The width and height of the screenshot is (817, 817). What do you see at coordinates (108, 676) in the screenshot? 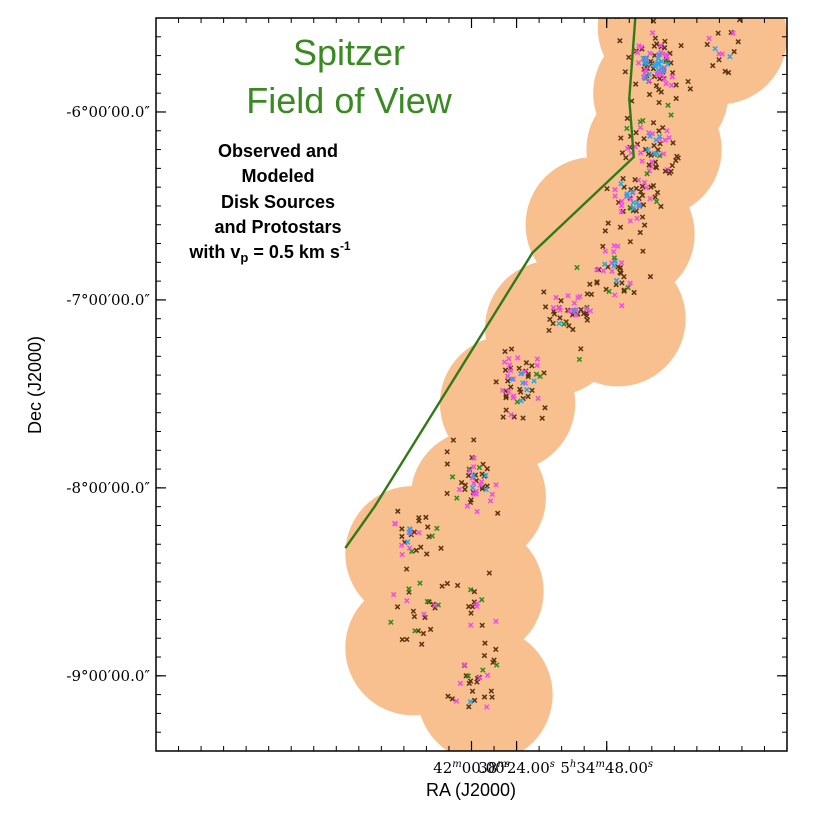
I see `y-tick-label-3: -9°00′00.0″` at bounding box center [108, 676].